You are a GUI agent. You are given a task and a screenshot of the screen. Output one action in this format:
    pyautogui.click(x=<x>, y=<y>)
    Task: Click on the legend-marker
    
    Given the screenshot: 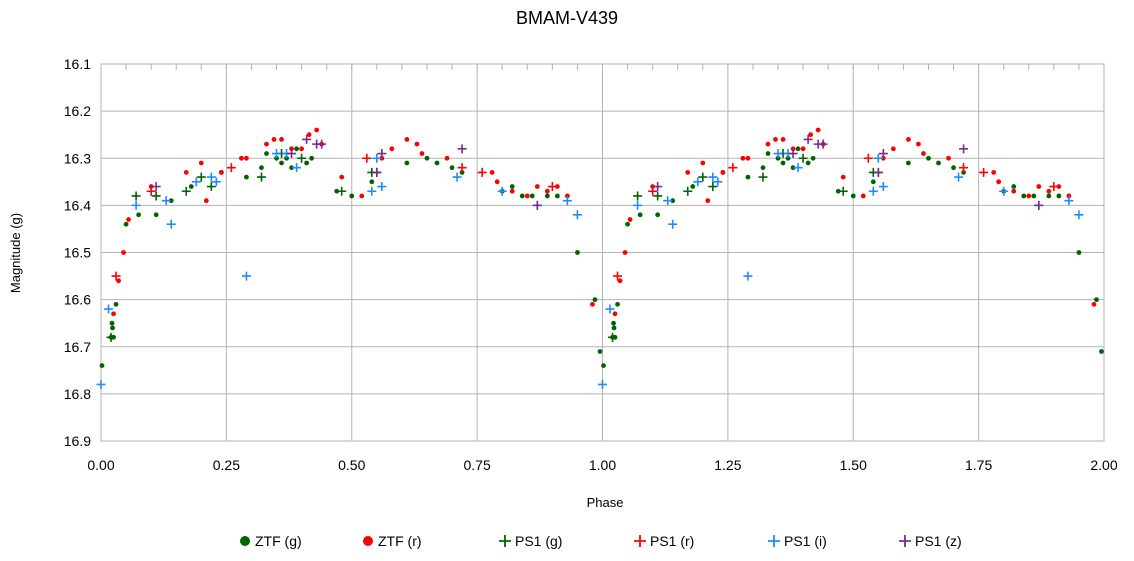 What is the action you would take?
    pyautogui.click(x=505, y=541)
    